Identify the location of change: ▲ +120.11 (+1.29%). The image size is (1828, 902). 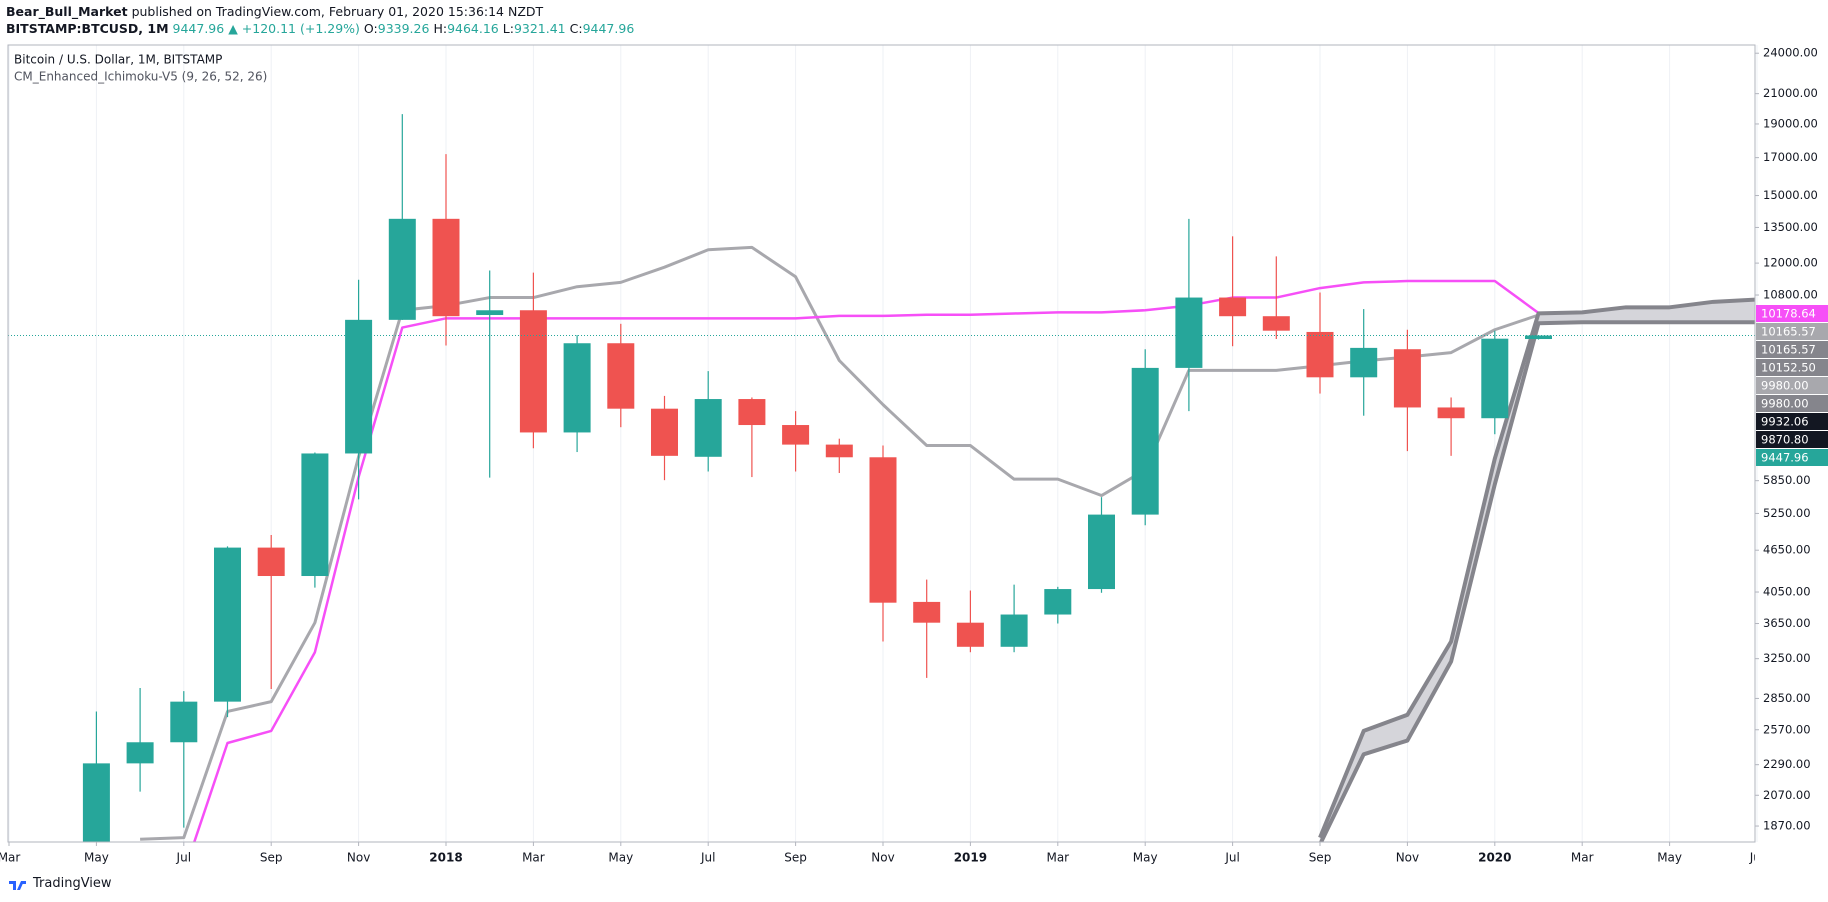
(294, 28).